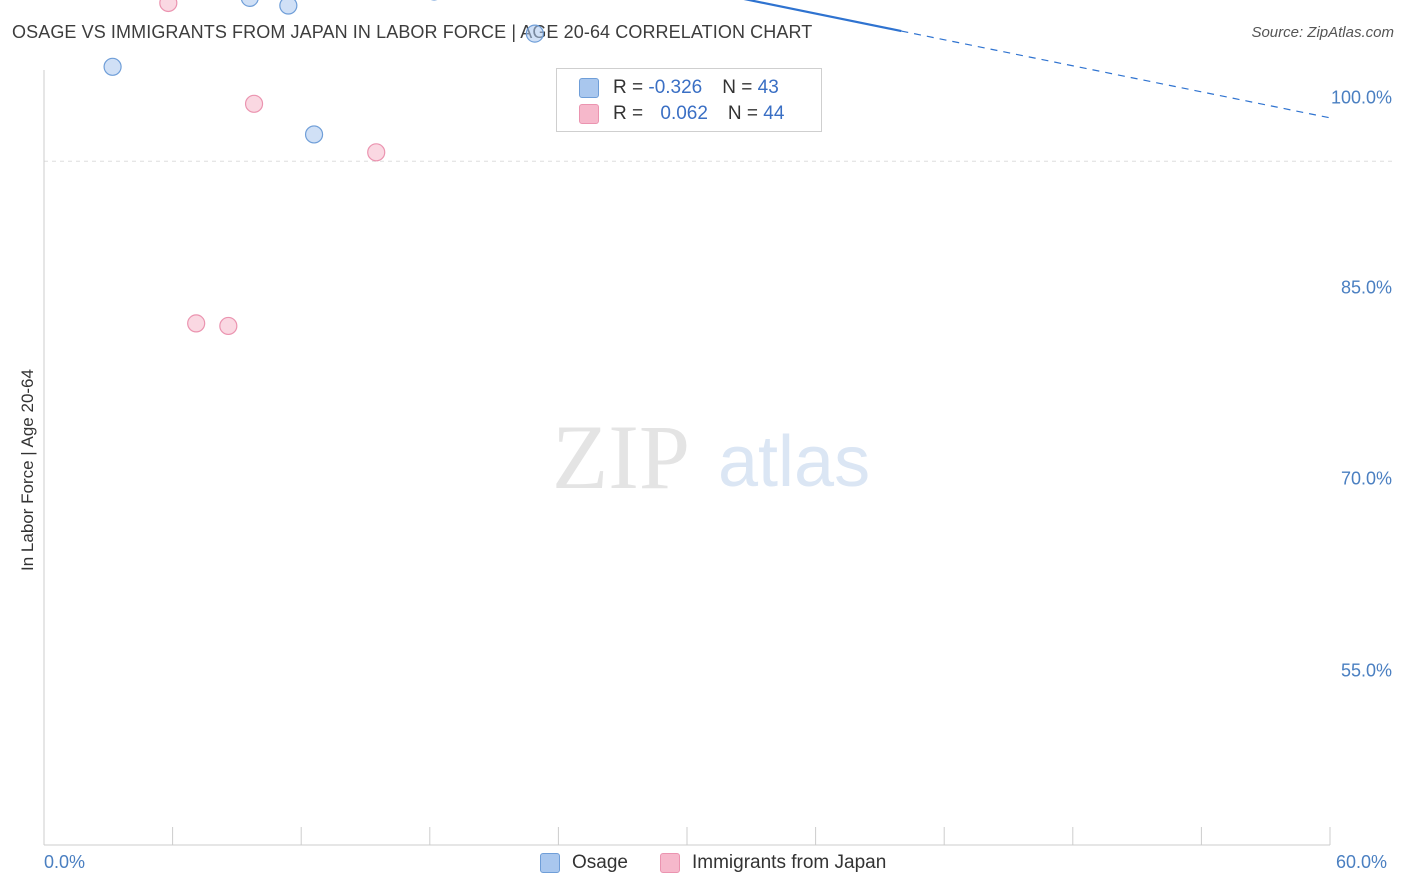 Image resolution: width=1406 pixels, height=892 pixels. Describe the element at coordinates (768, 87) in the screenshot. I see `legend-n-value-osage: 43` at that location.